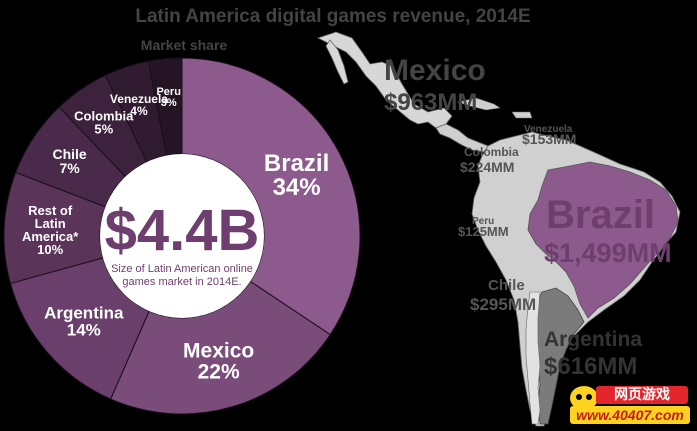 The height and width of the screenshot is (431, 697). Describe the element at coordinates (69, 161) in the screenshot. I see `donut-label-chile: Chile 7%` at that location.